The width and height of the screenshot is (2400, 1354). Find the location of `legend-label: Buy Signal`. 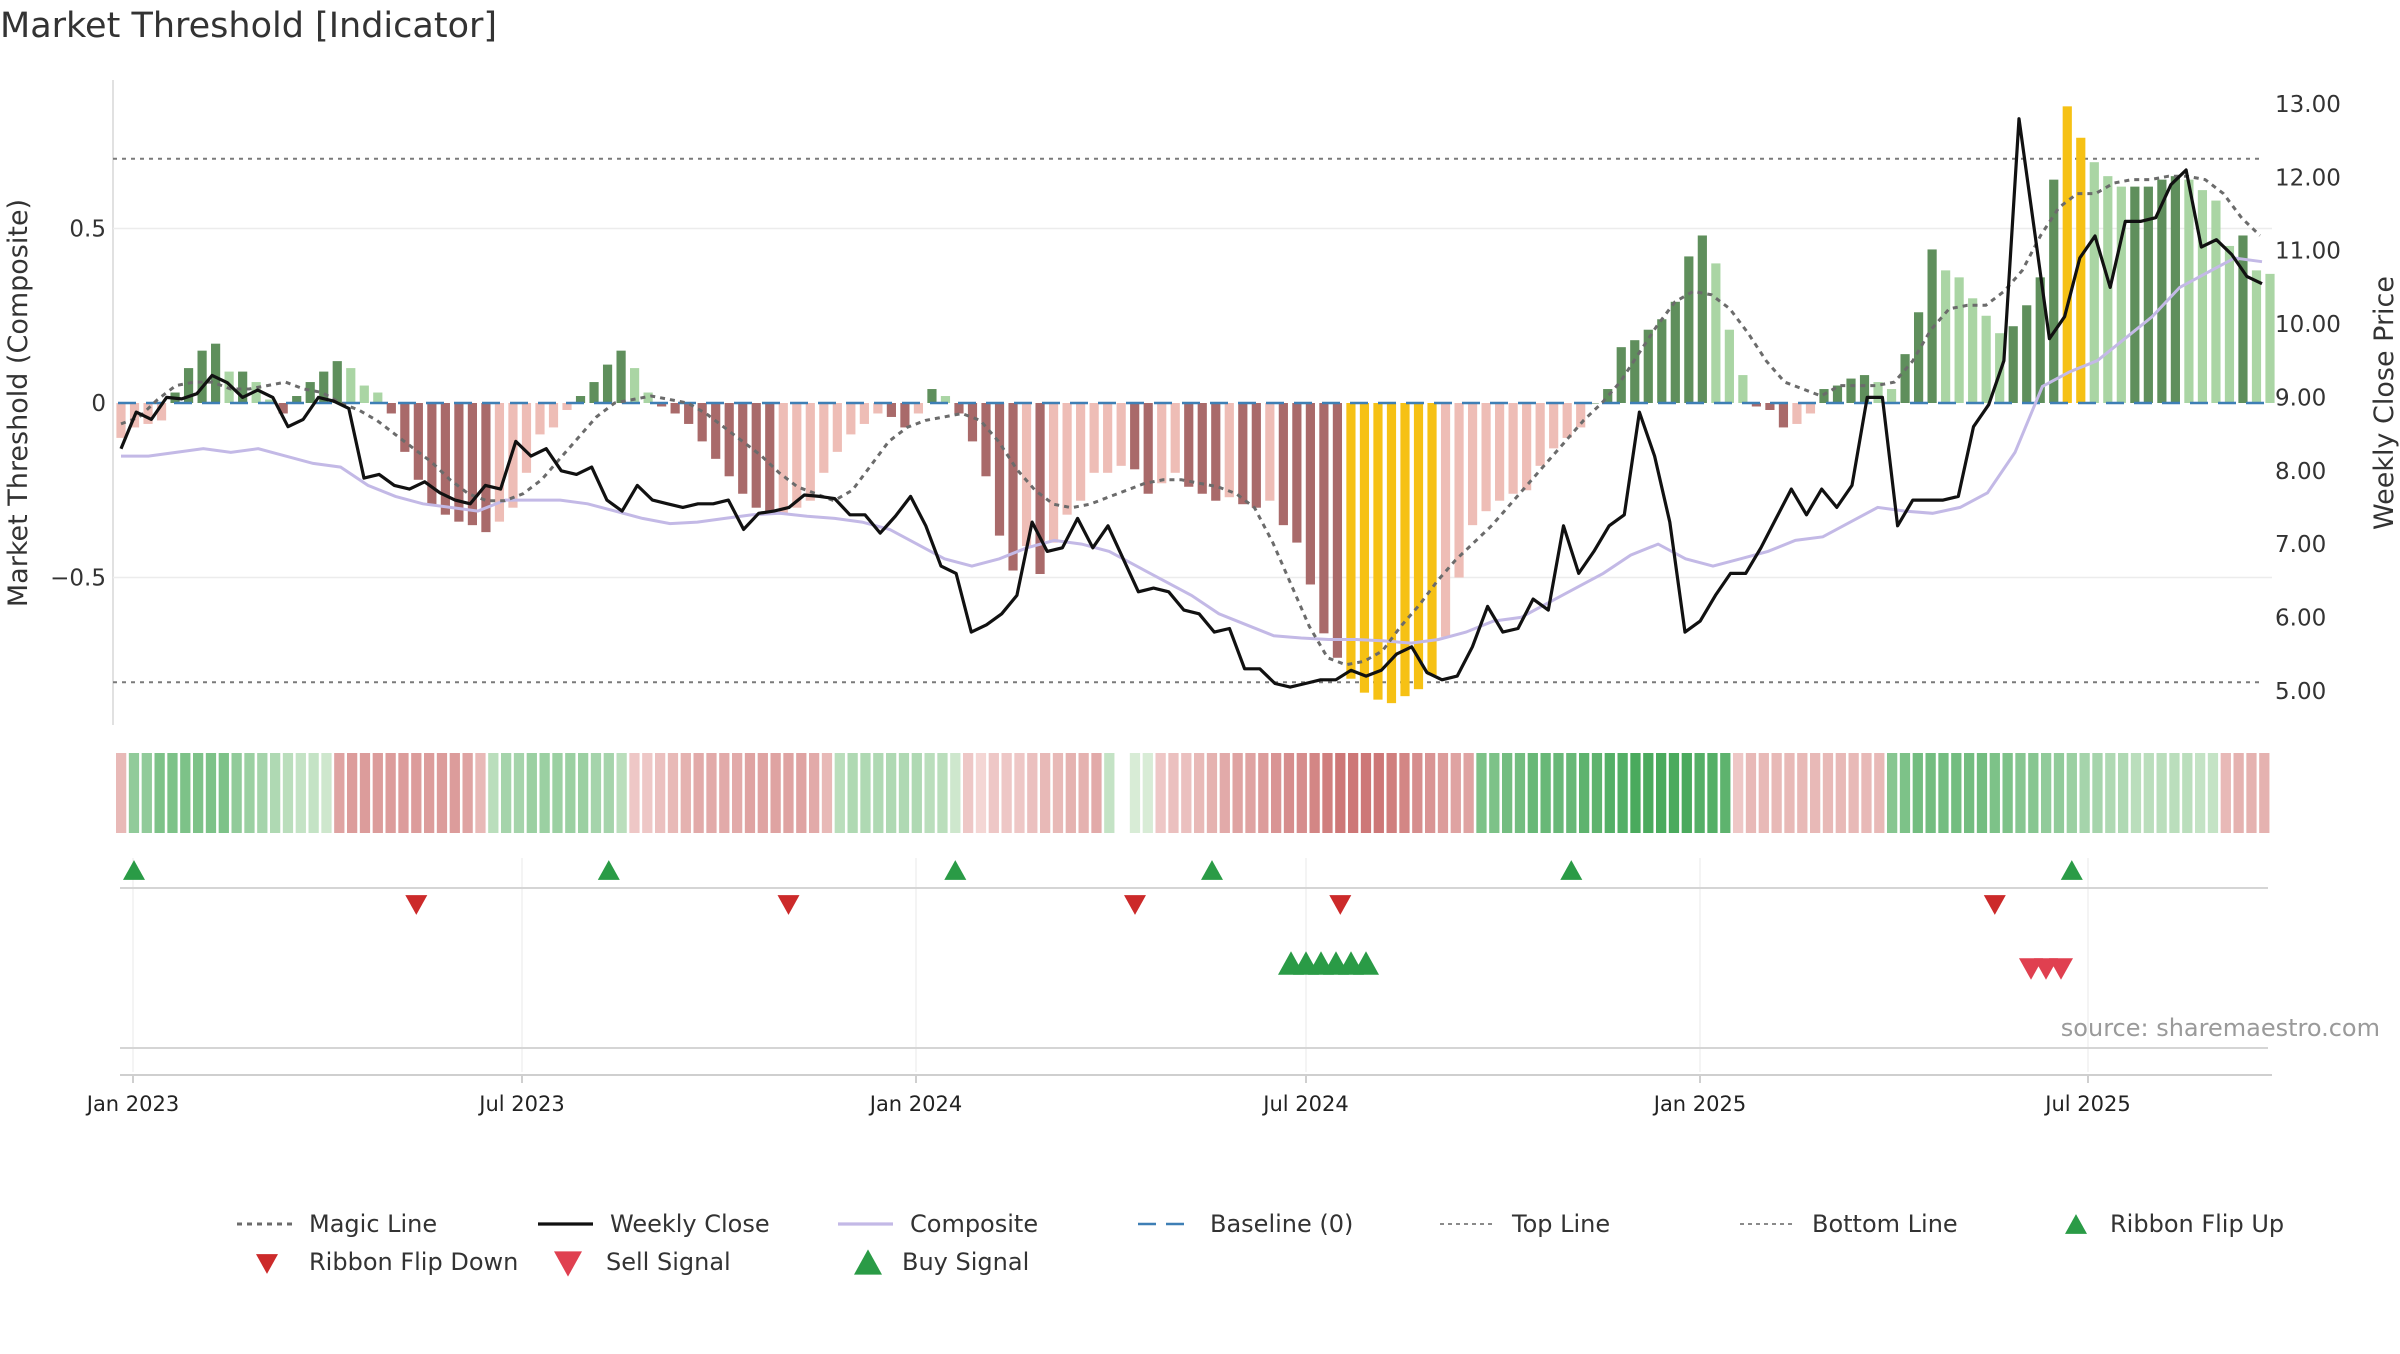

legend-label: Buy Signal is located at coordinates (965, 1262).